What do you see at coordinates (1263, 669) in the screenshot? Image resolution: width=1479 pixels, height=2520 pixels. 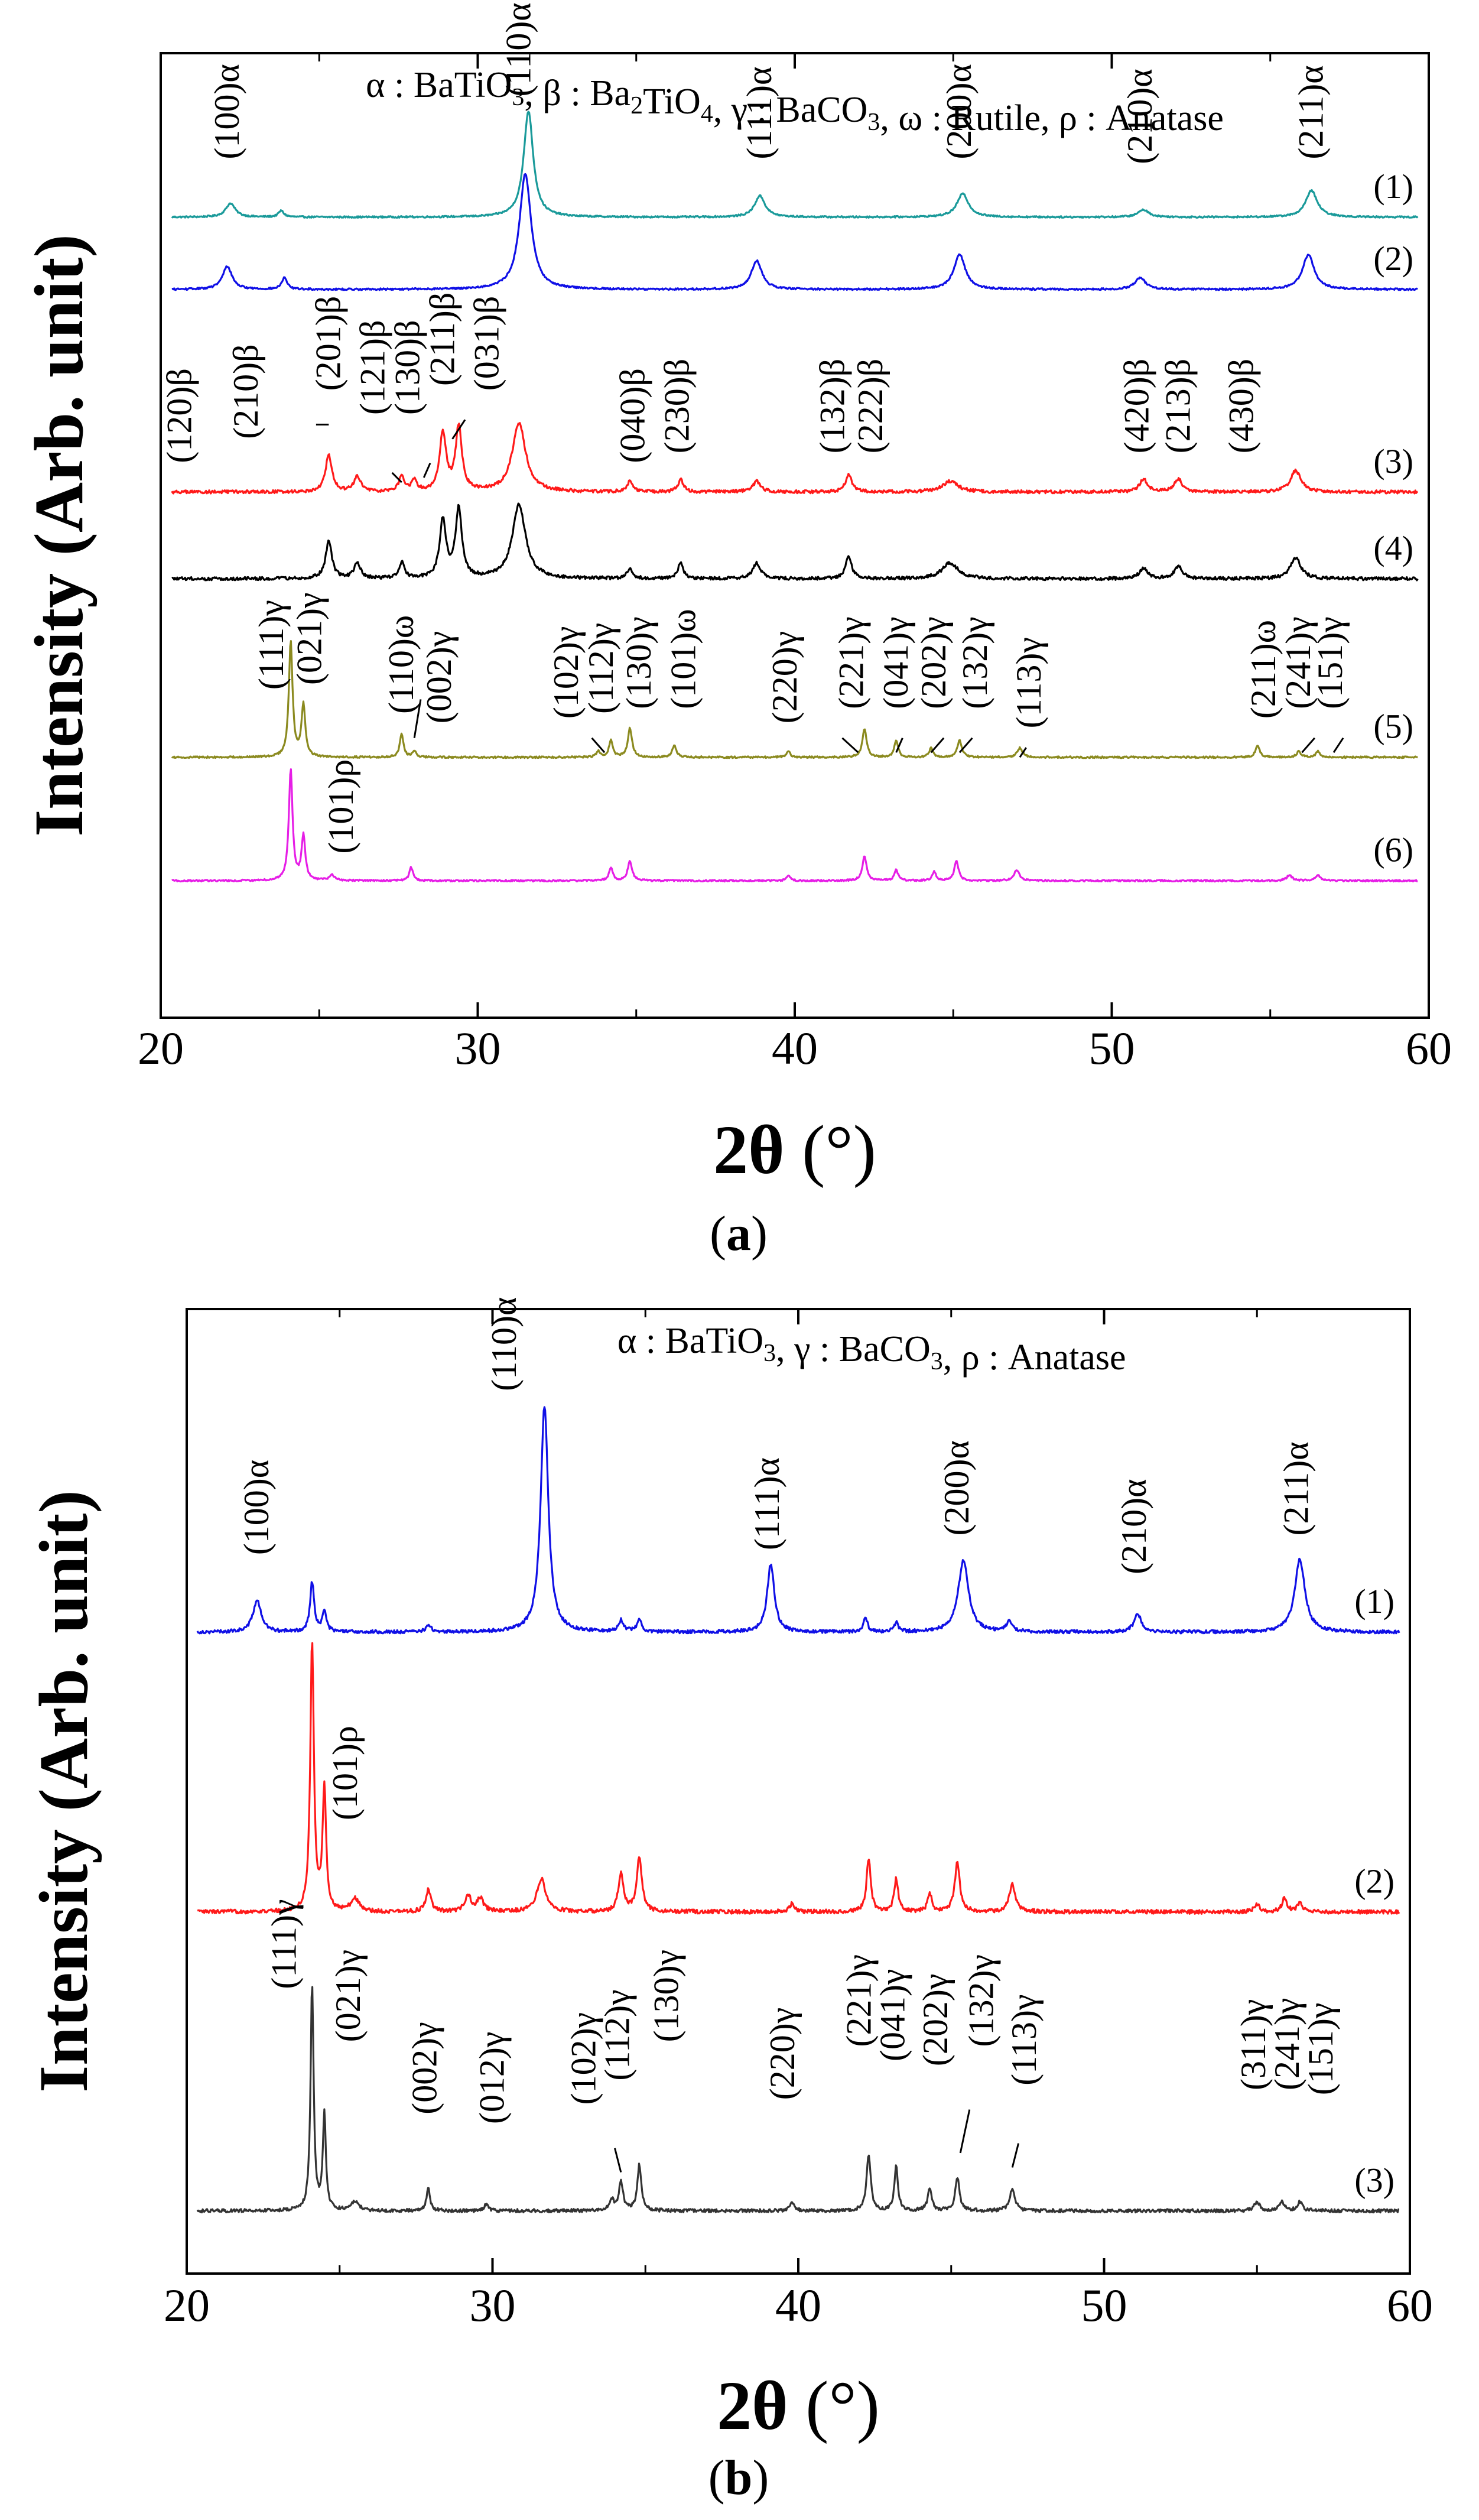 I see `peak-label: (211)ω` at bounding box center [1263, 669].